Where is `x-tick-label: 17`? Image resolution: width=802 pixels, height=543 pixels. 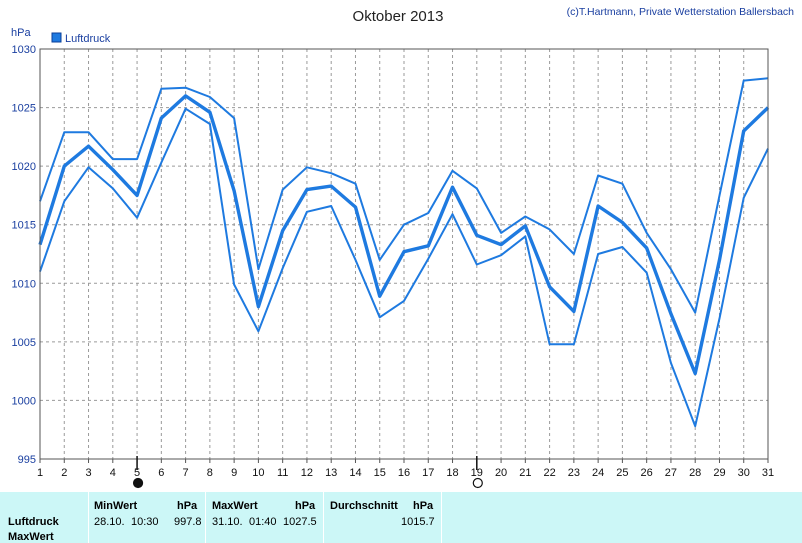
x-tick-label: 17 is located at coordinates (428, 473).